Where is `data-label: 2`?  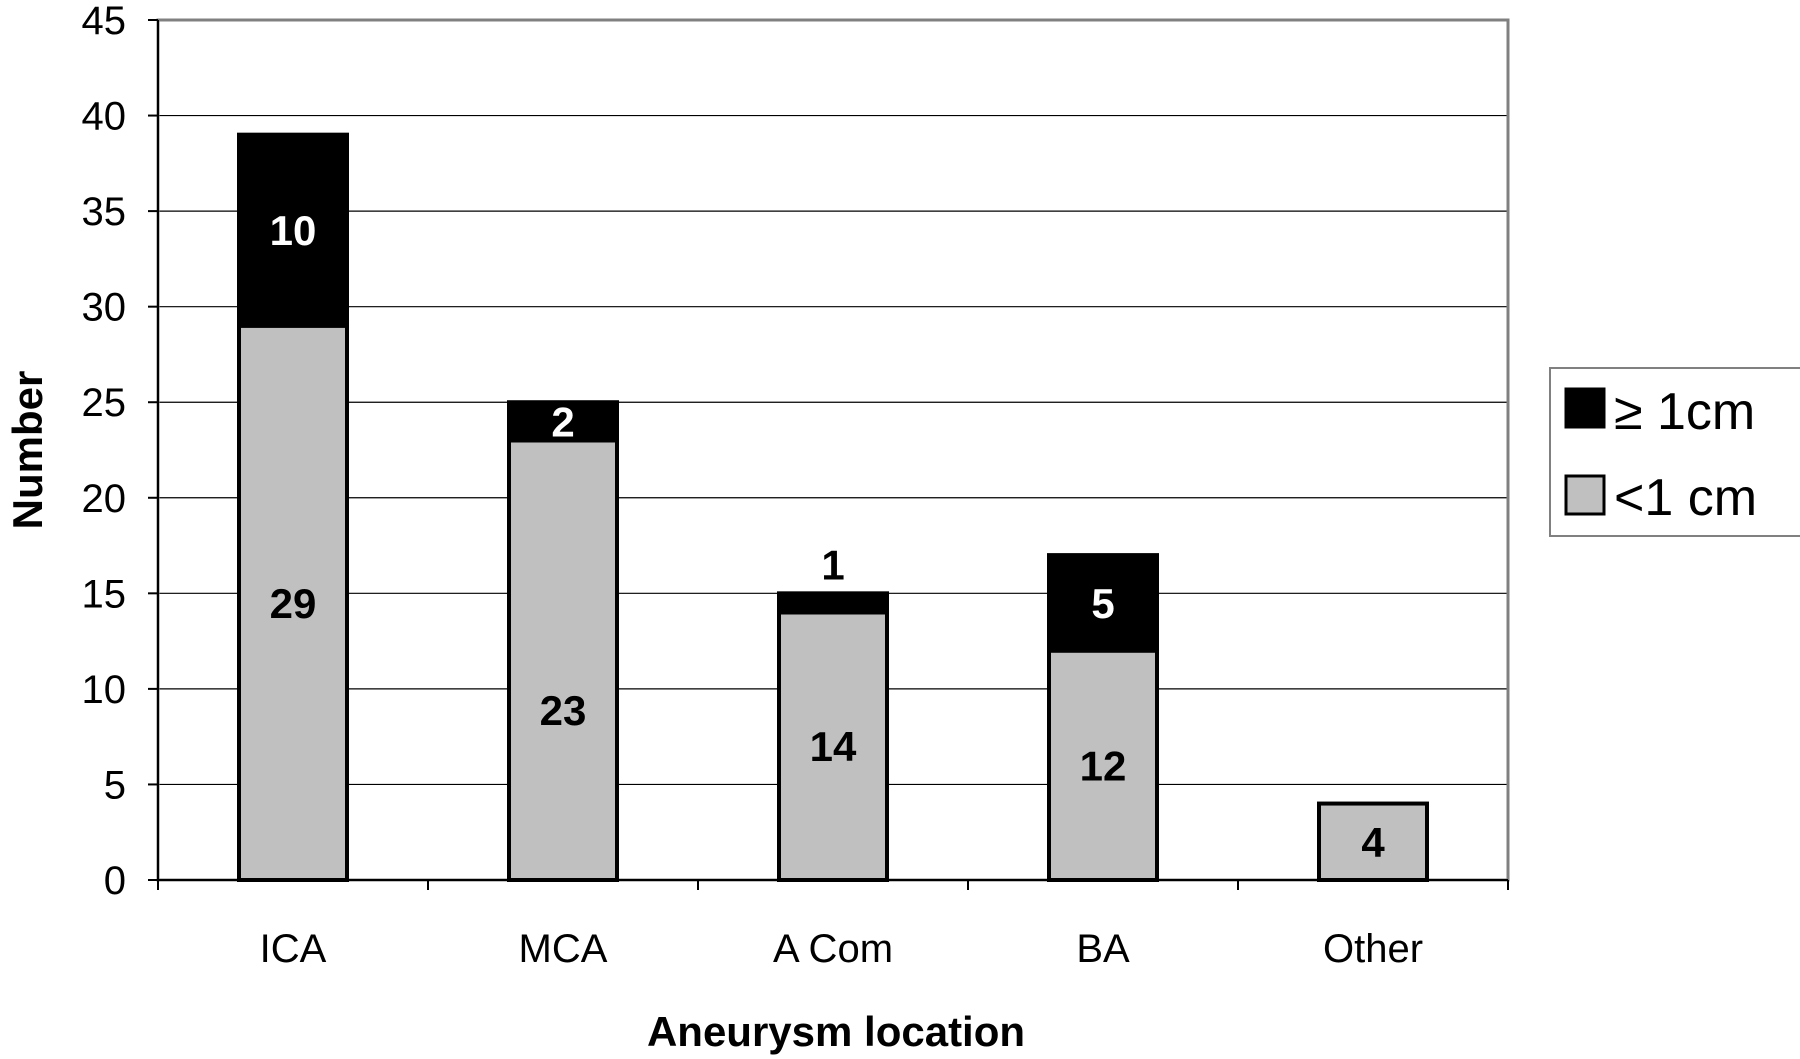 data-label: 2 is located at coordinates (562, 421).